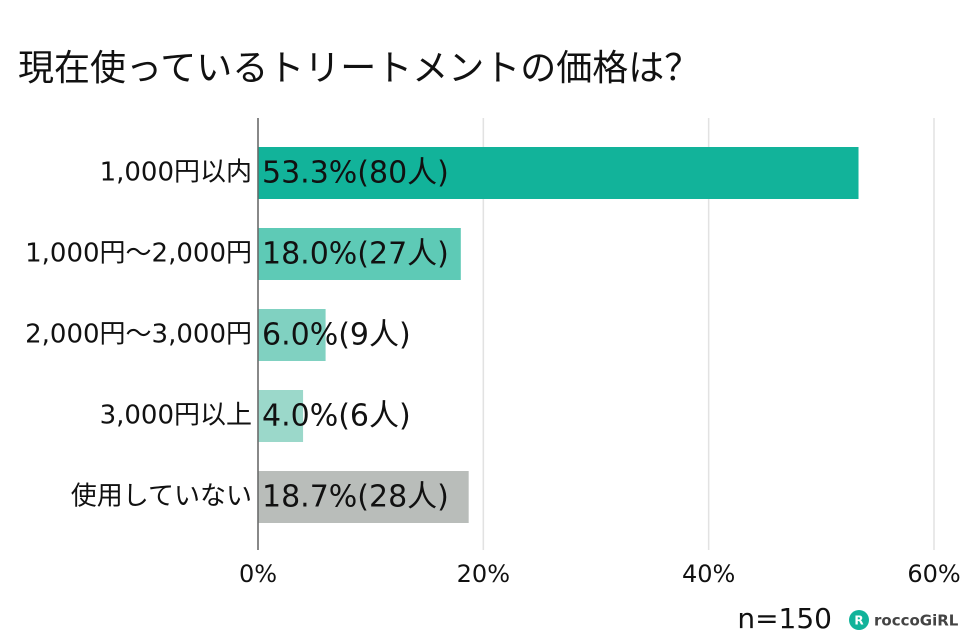 This screenshot has height=640, width=960. What do you see at coordinates (336, 335) in the screenshot?
I see `value-label: 6.0%(9人)` at bounding box center [336, 335].